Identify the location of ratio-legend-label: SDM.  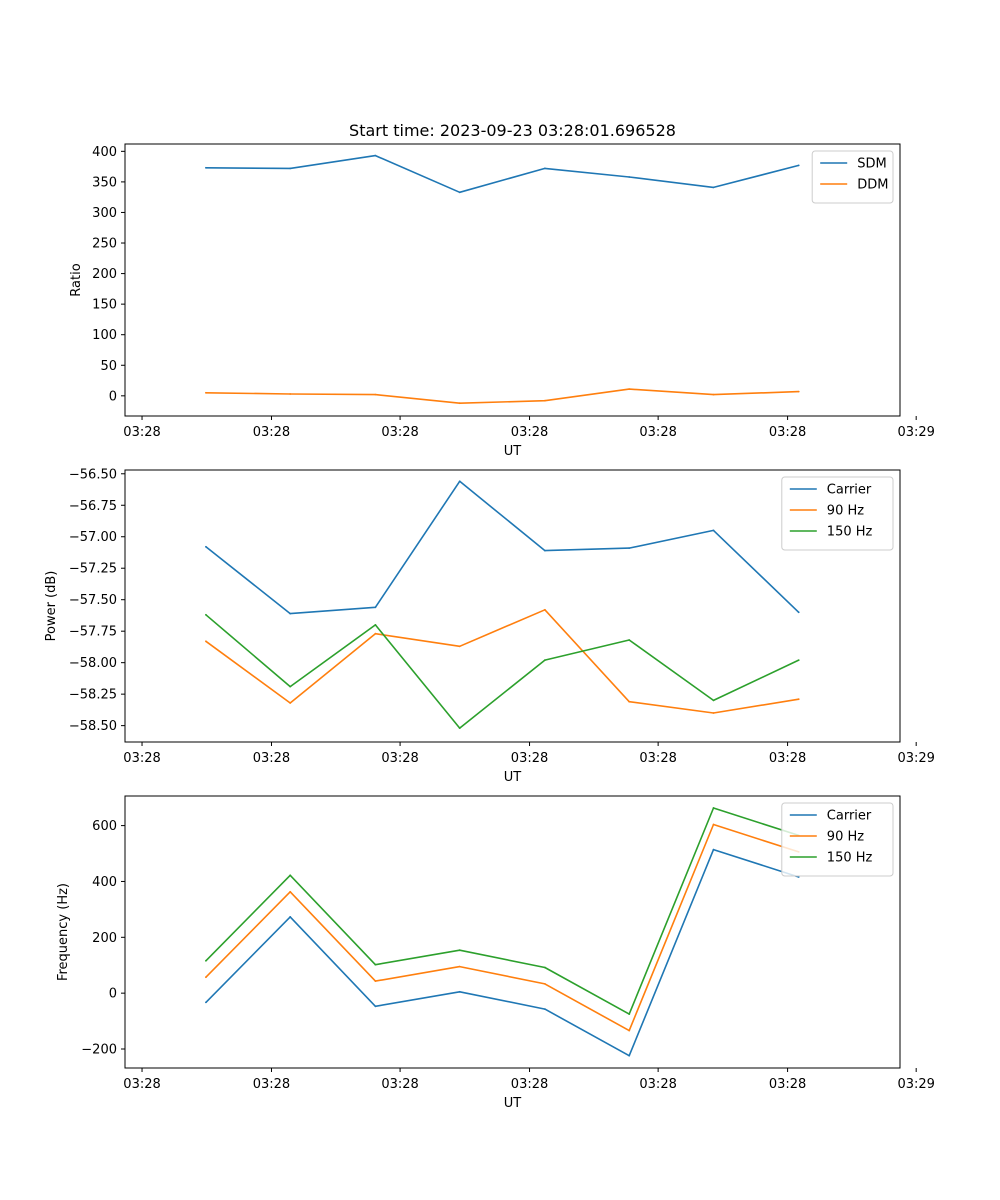
(871, 164).